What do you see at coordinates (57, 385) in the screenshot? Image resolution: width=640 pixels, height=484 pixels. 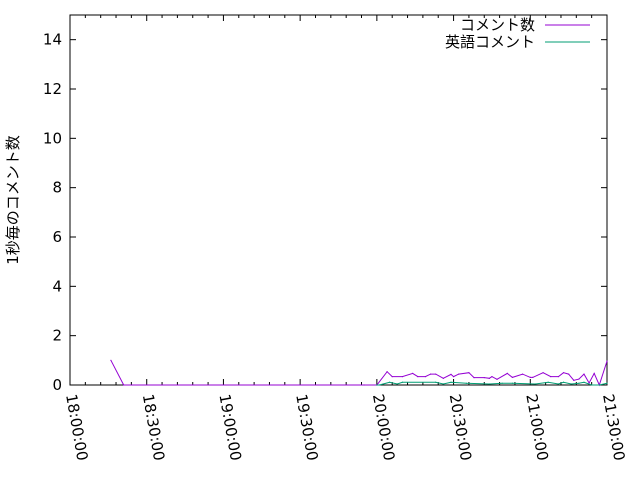 I see `y-tick-label: 0` at bounding box center [57, 385].